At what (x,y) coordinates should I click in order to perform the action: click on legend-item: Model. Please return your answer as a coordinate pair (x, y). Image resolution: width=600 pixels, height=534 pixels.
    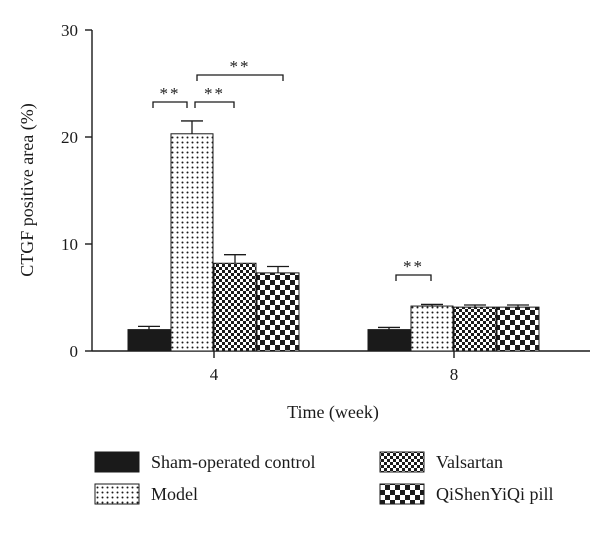
    Looking at the image, I should click on (146, 494).